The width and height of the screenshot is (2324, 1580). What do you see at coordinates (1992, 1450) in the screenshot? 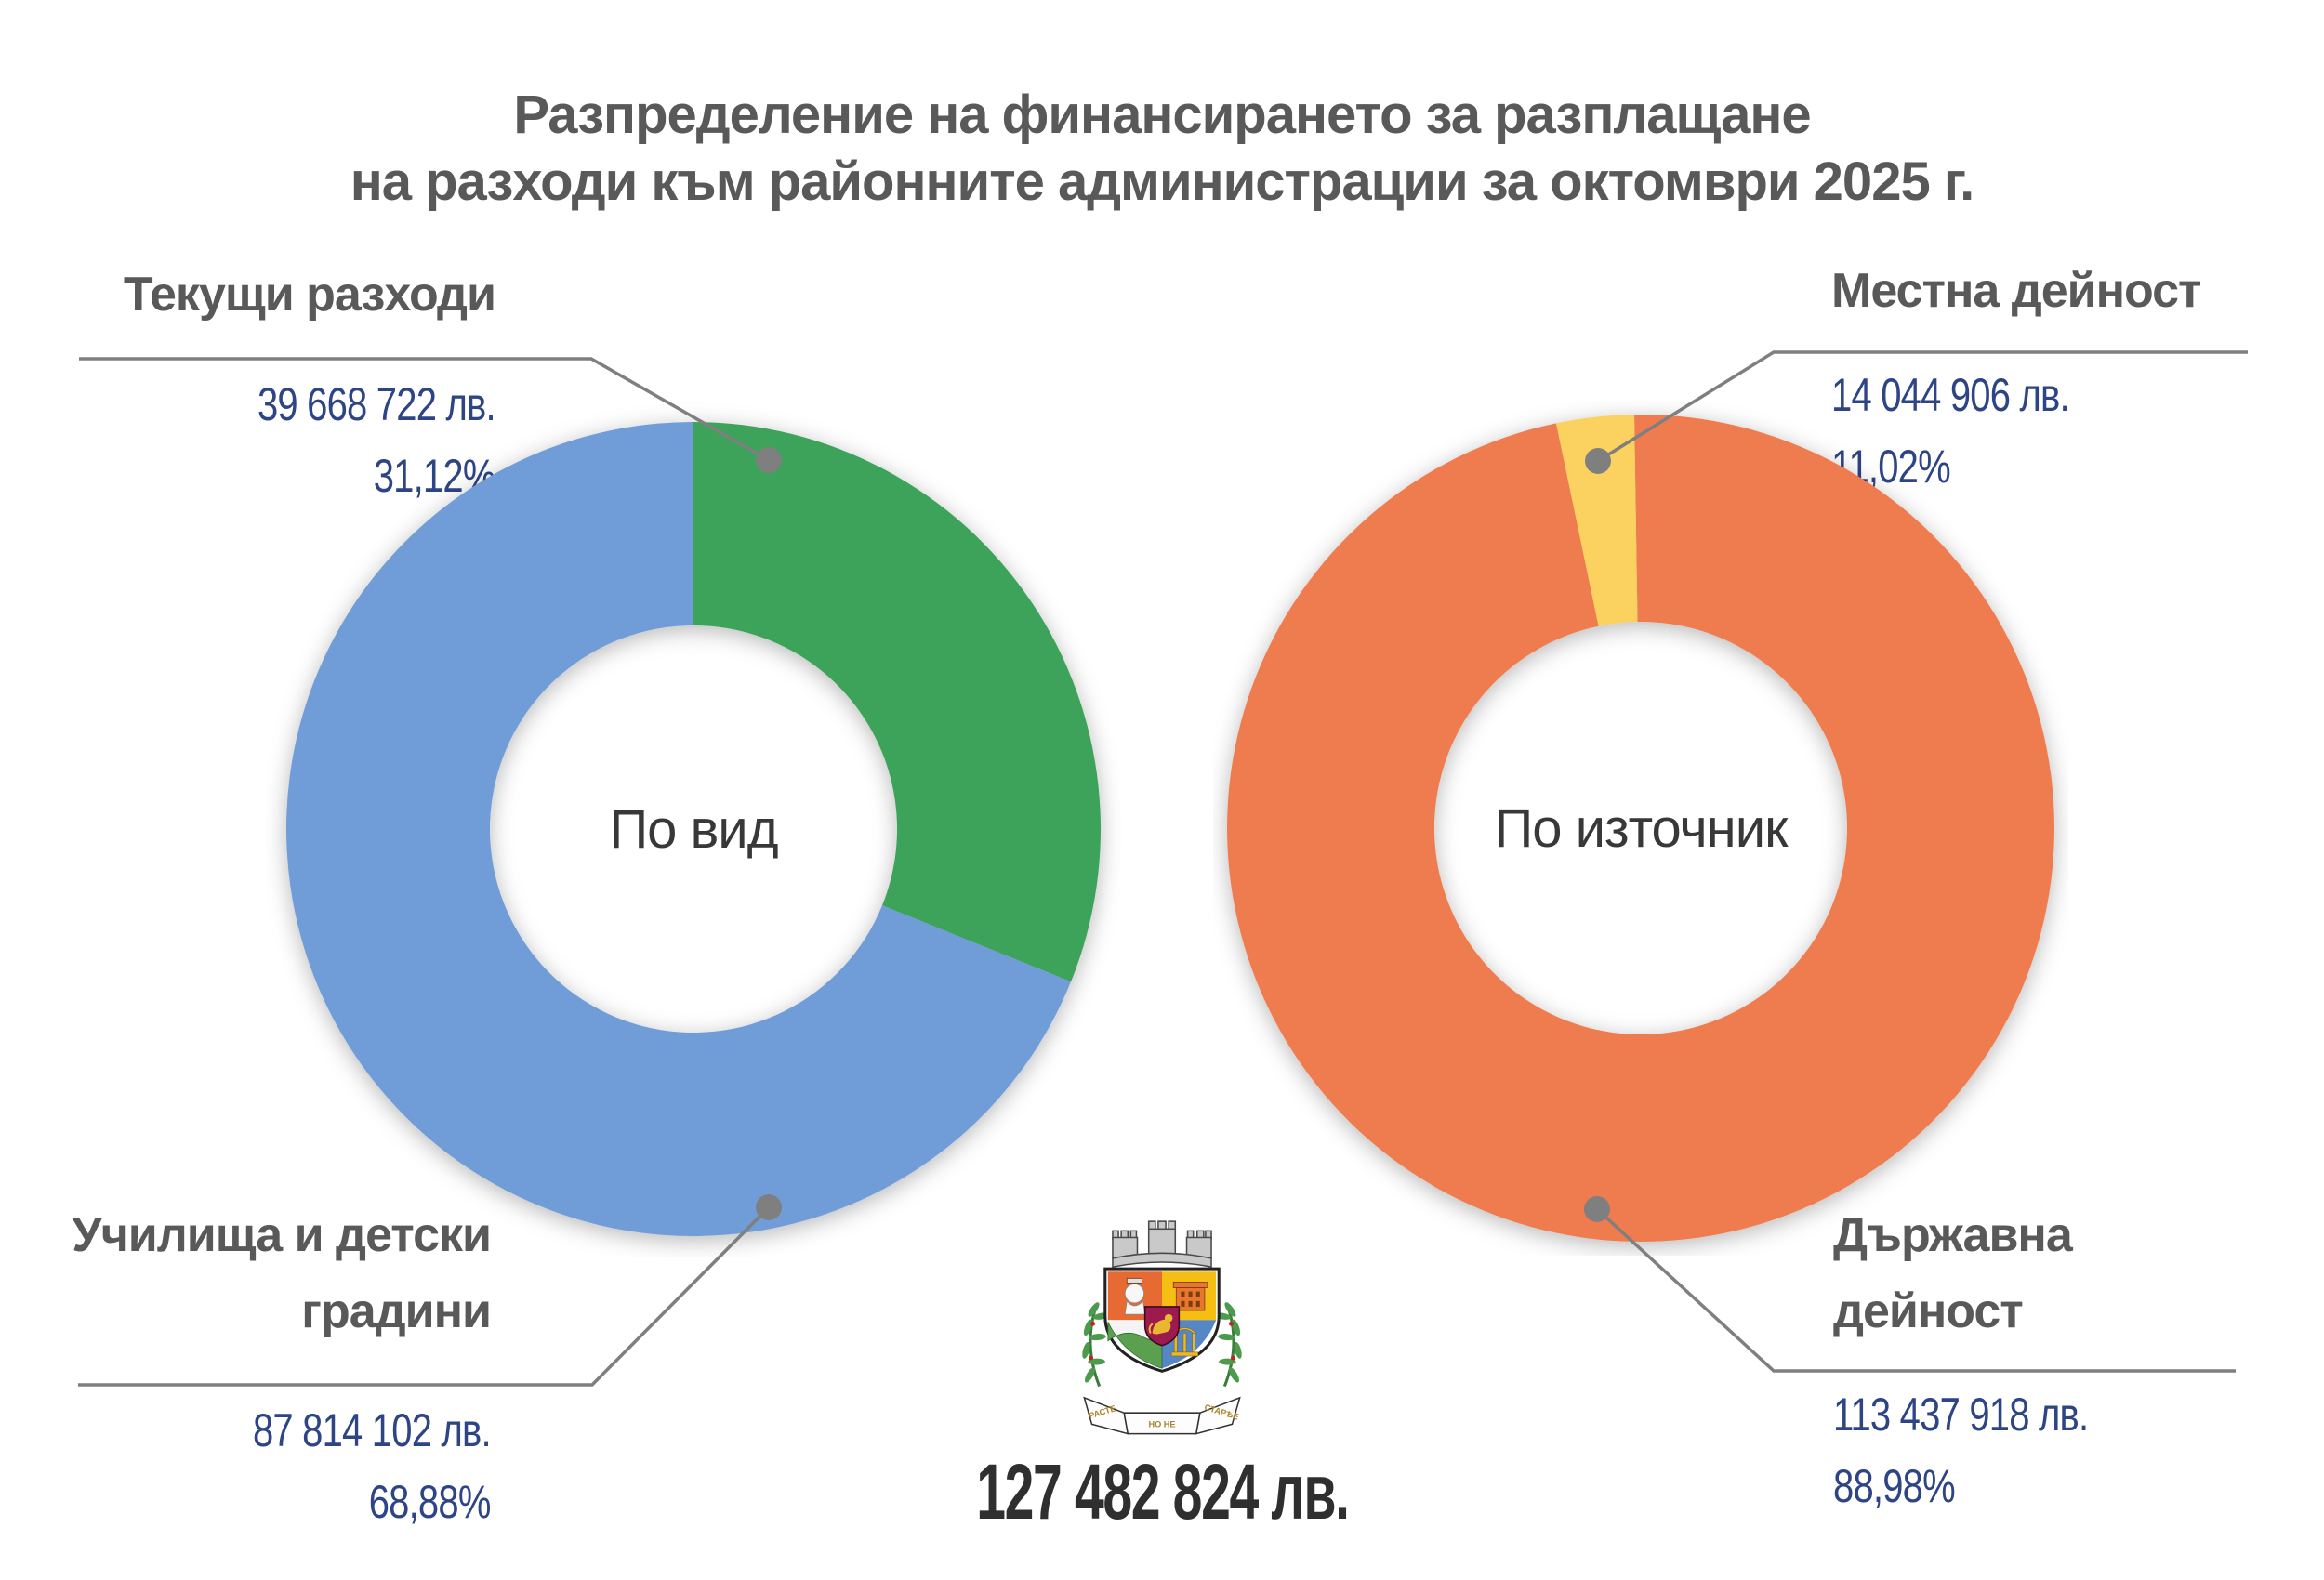
I see `values-state-activity: 113 437 918 лв. 88,98%` at bounding box center [1992, 1450].